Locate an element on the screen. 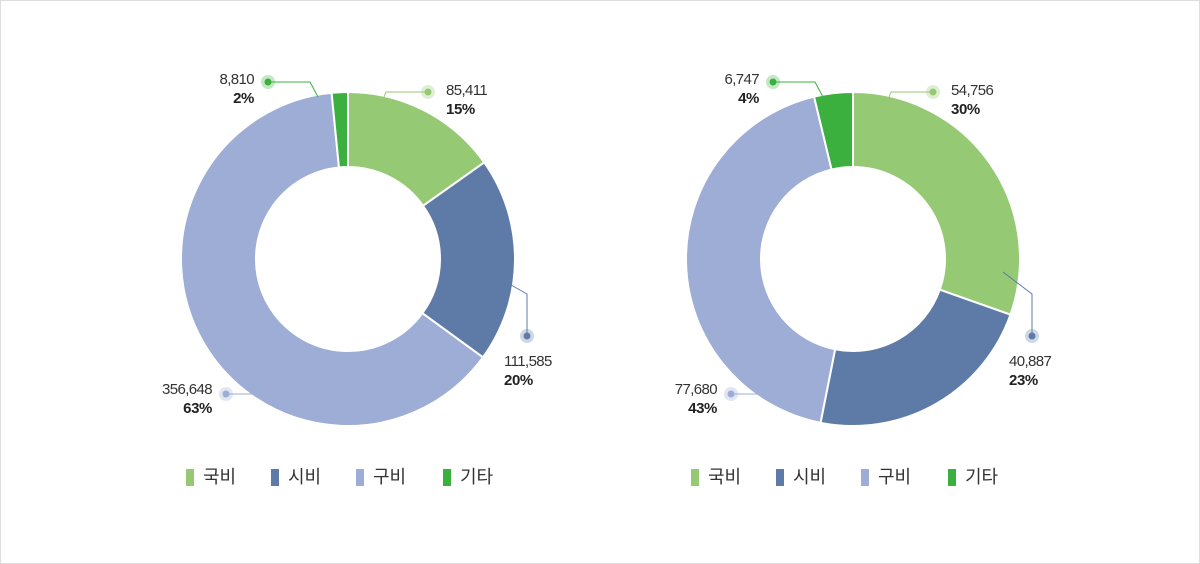 The width and height of the screenshot is (1200, 564). legend-label-1-3: 구비 is located at coordinates (389, 477).